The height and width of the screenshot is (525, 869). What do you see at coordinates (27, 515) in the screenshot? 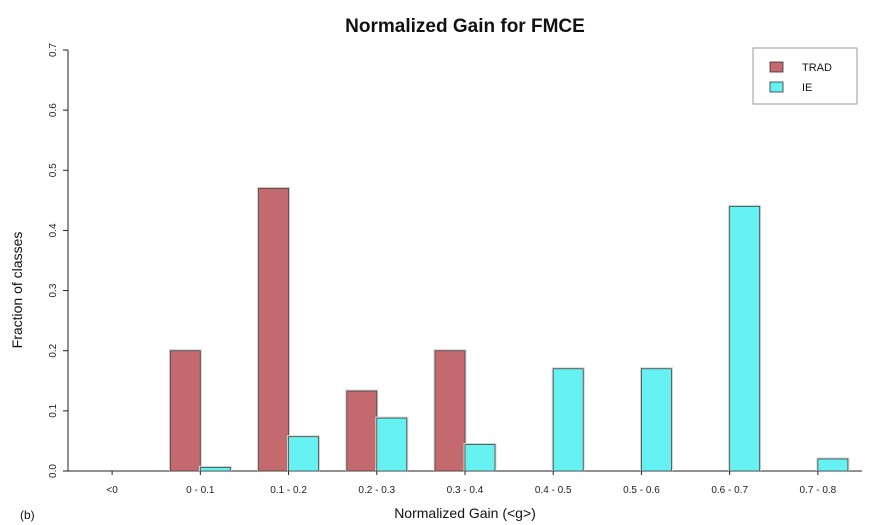
I see `panel-label: (b)` at bounding box center [27, 515].